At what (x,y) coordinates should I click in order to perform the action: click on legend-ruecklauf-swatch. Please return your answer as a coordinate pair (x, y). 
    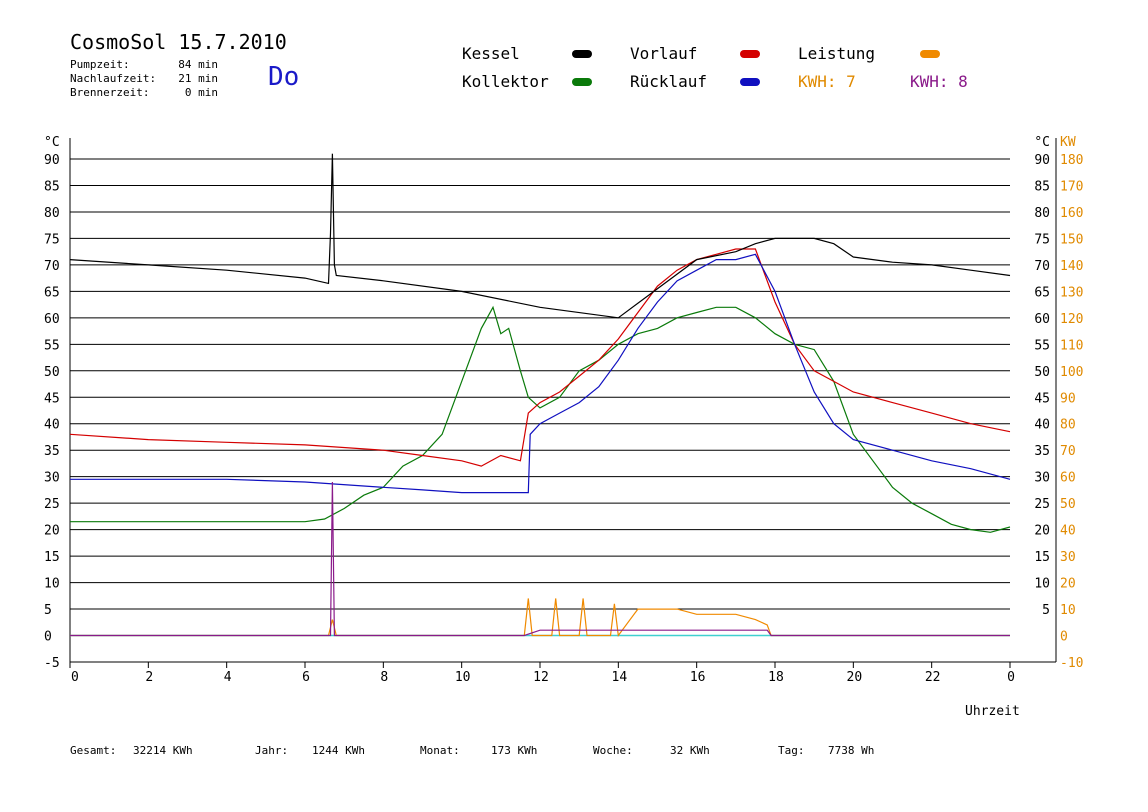
    Looking at the image, I should click on (750, 82).